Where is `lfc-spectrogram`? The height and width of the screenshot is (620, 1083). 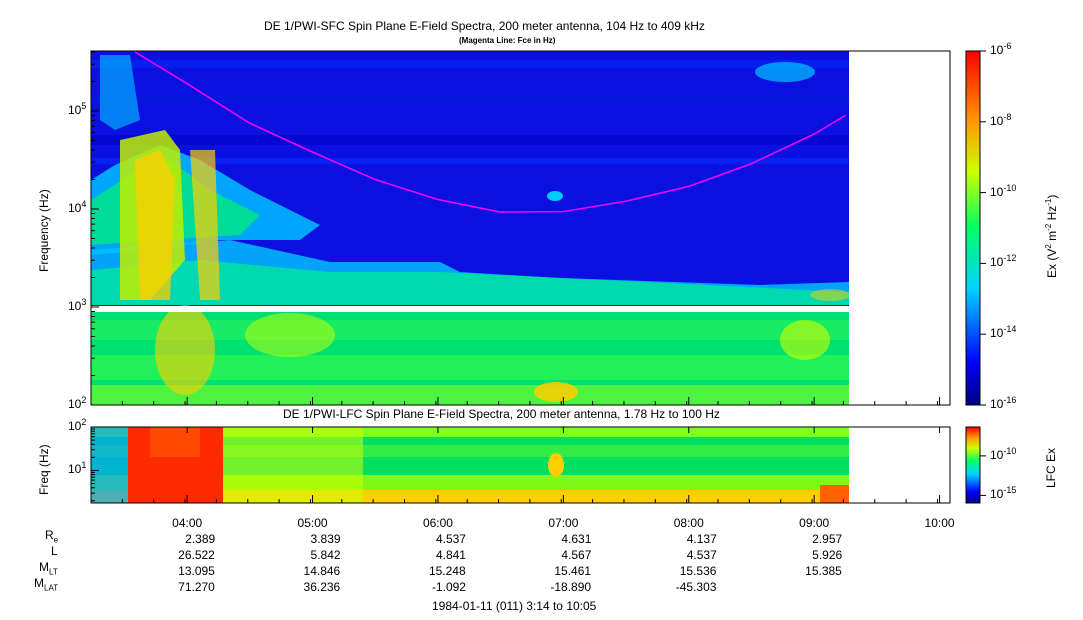 lfc-spectrogram is located at coordinates (470, 465).